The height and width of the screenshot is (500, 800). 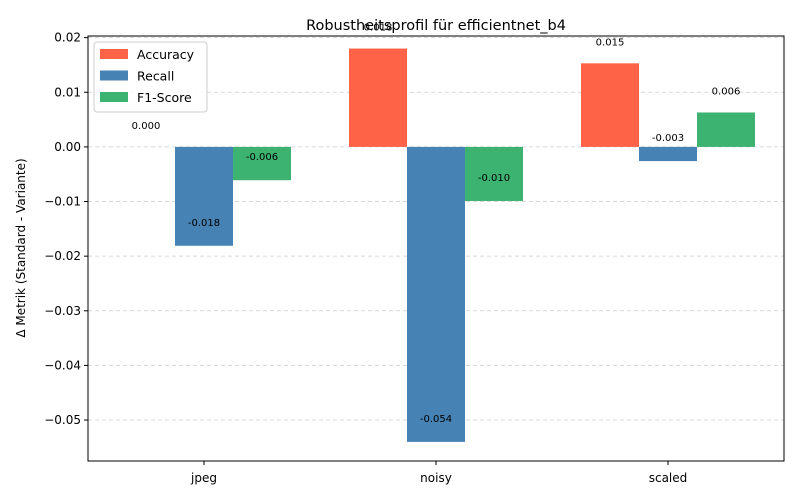 I want to click on legend-label: Recall, so click(x=155, y=76).